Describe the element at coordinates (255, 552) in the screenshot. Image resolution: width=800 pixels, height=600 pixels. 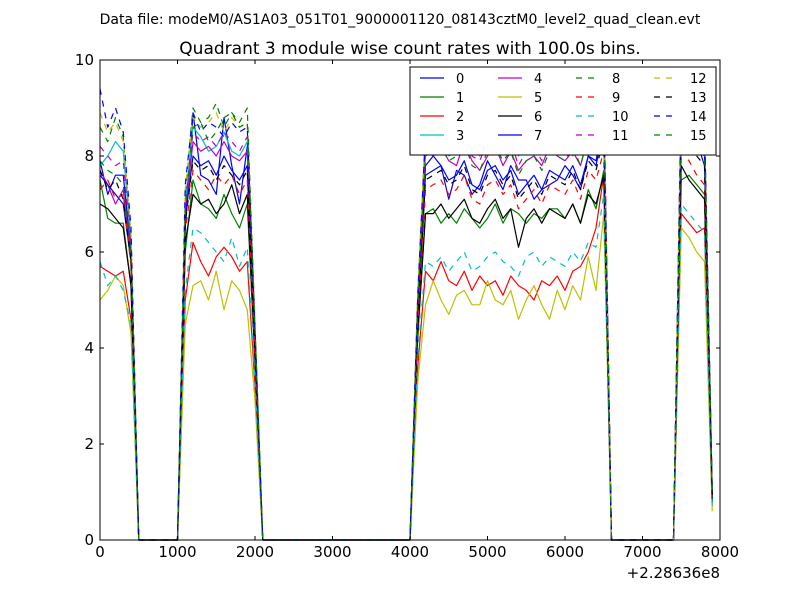
I see `x-tick-label: 2000` at that location.